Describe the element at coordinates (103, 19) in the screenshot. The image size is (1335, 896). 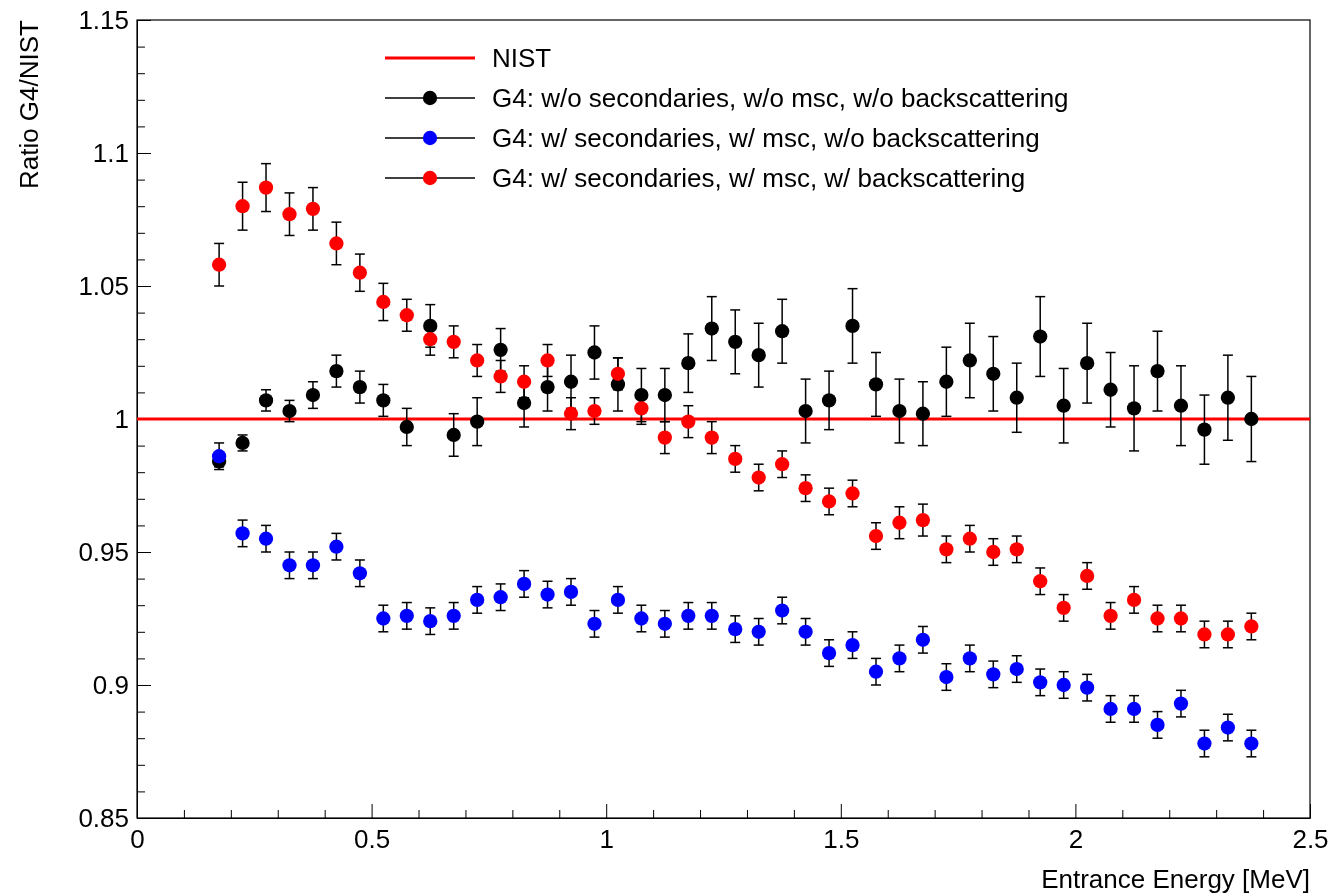
I see `y-tick-label: 1.15` at that location.